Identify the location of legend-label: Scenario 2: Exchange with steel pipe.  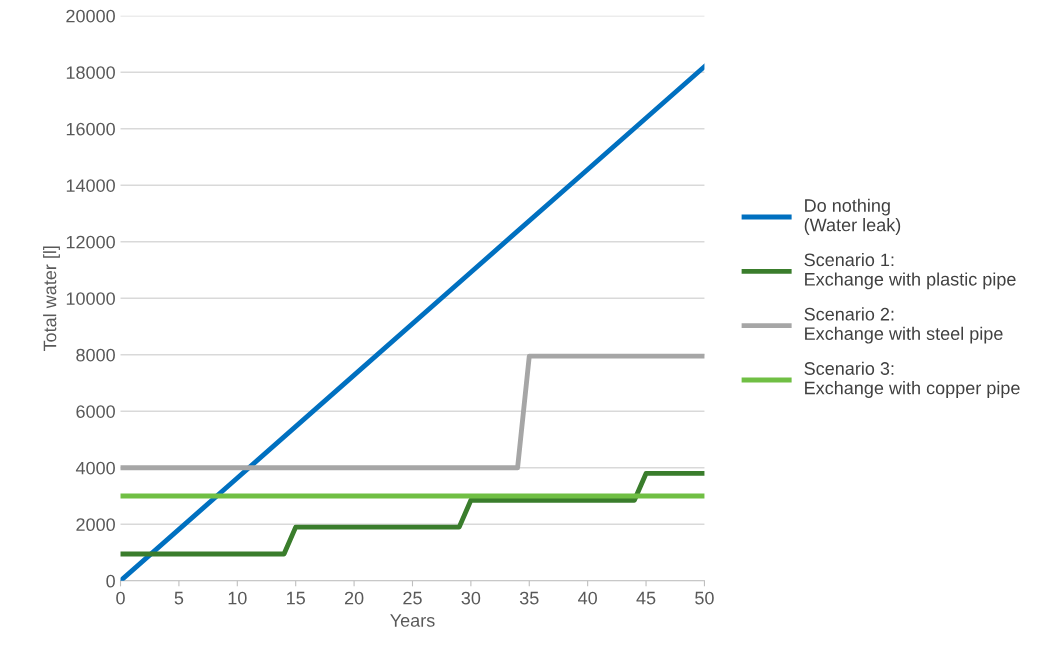
(903, 325).